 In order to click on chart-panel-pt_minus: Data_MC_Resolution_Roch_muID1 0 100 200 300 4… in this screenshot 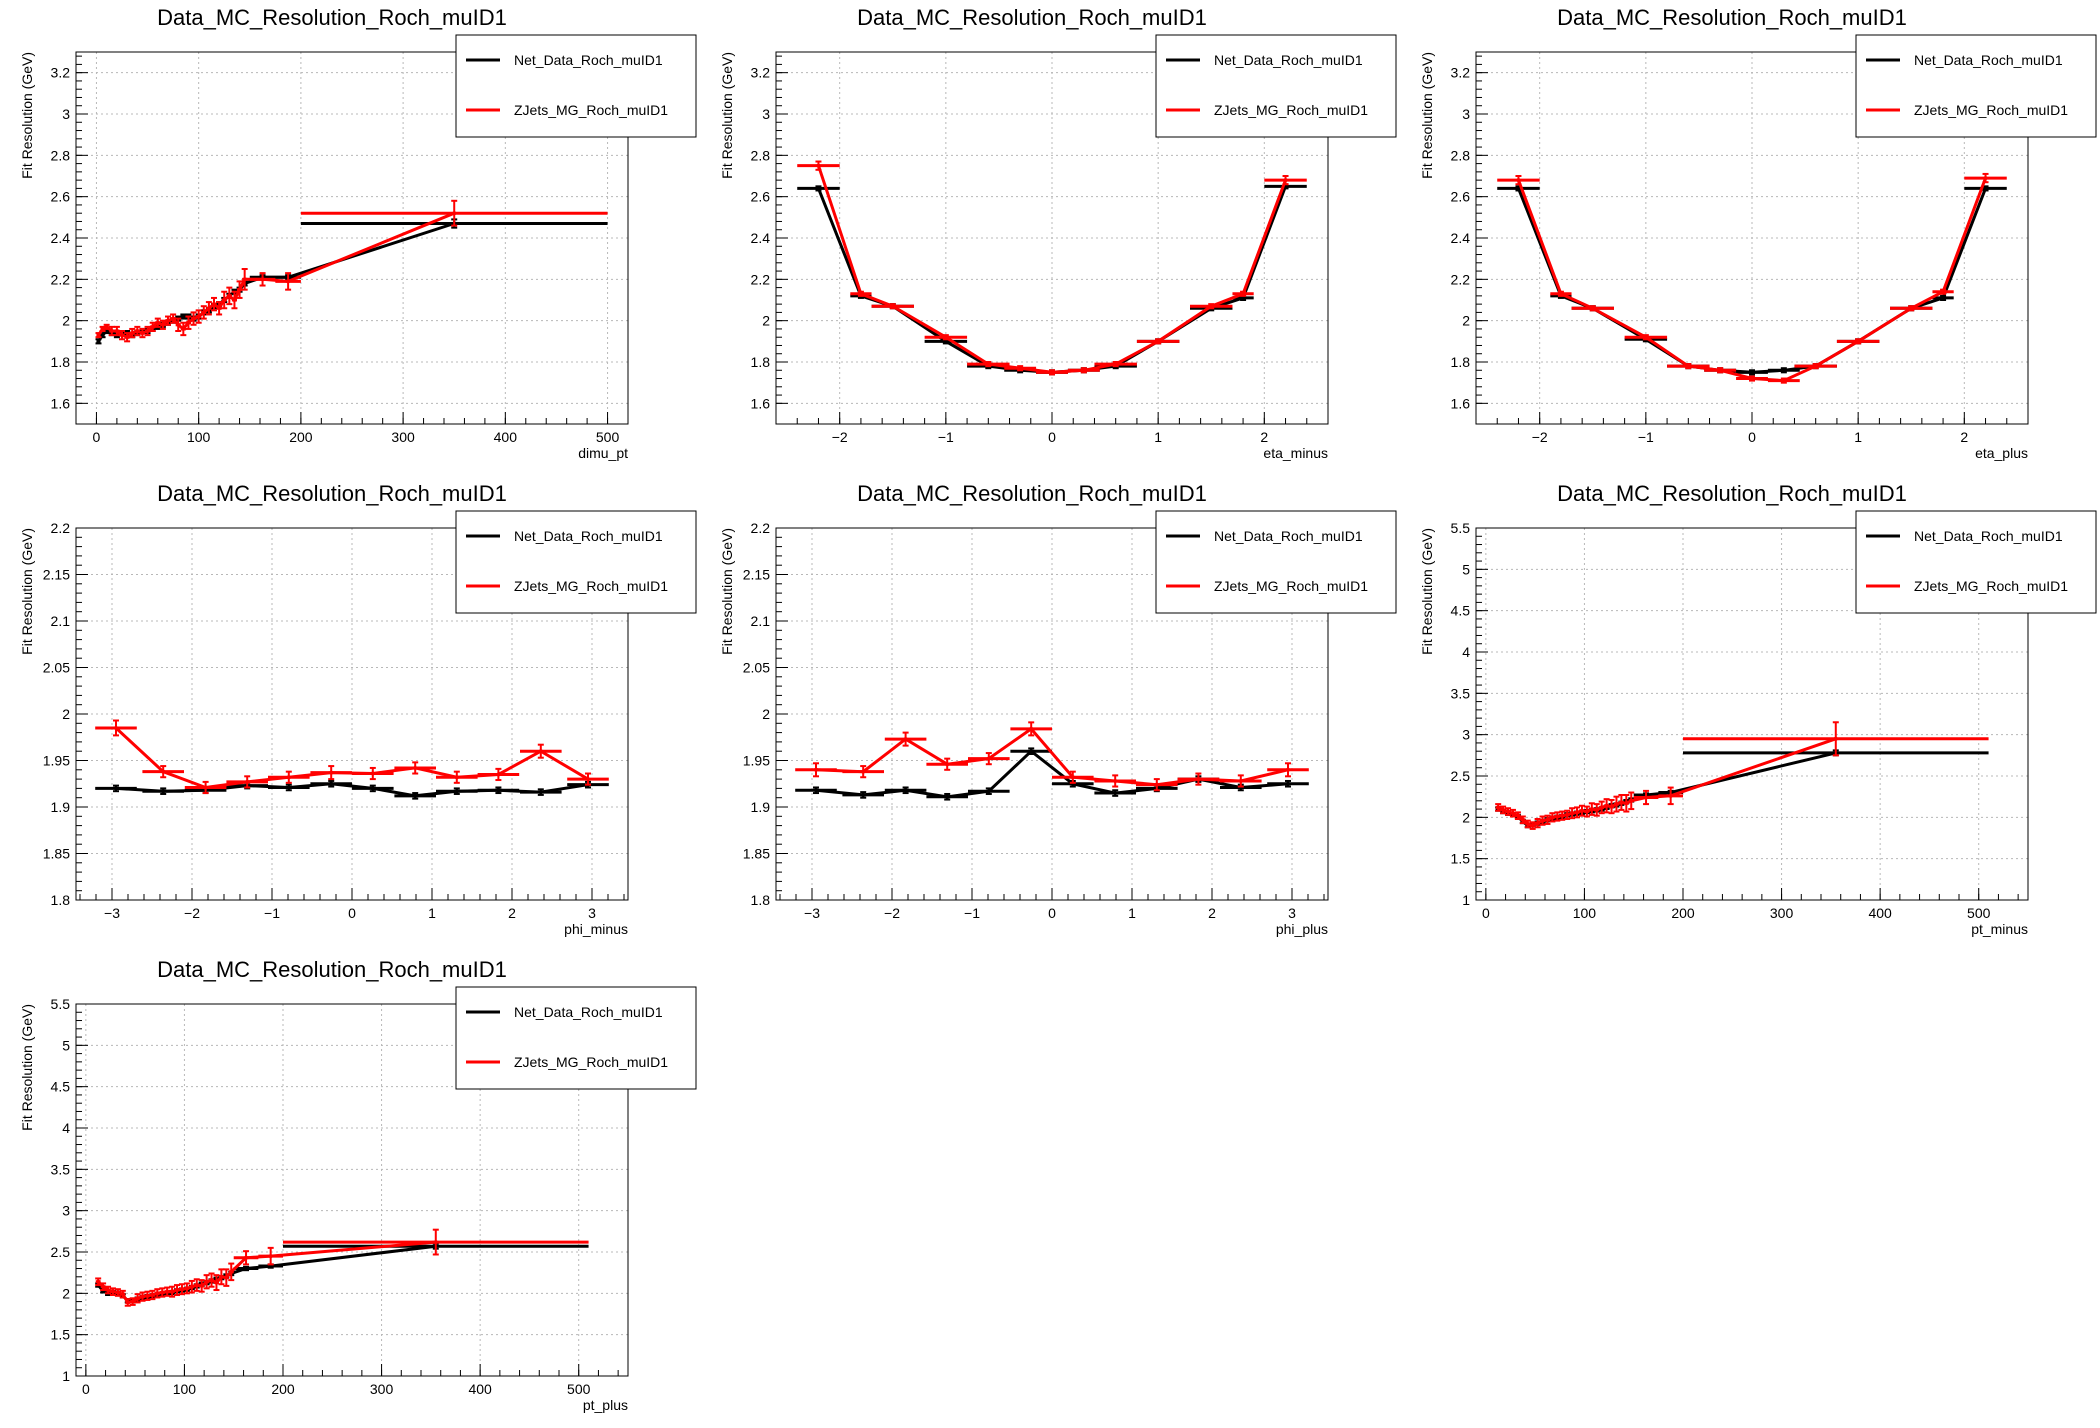, I will do `click(1750, 714)`.